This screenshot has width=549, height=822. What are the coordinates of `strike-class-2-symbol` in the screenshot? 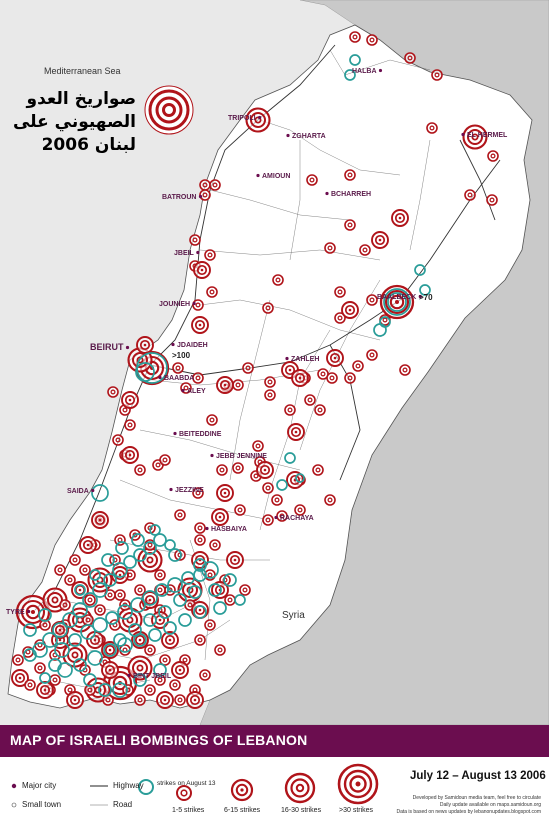 It's located at (242, 790).